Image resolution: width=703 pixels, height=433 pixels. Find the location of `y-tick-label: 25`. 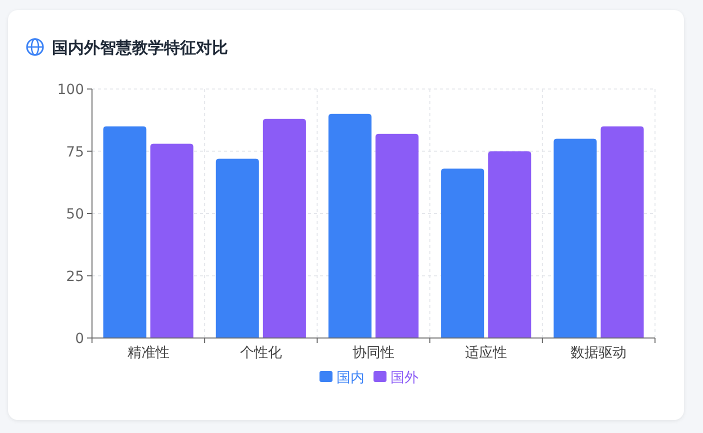

y-tick-label: 25 is located at coordinates (75, 276).